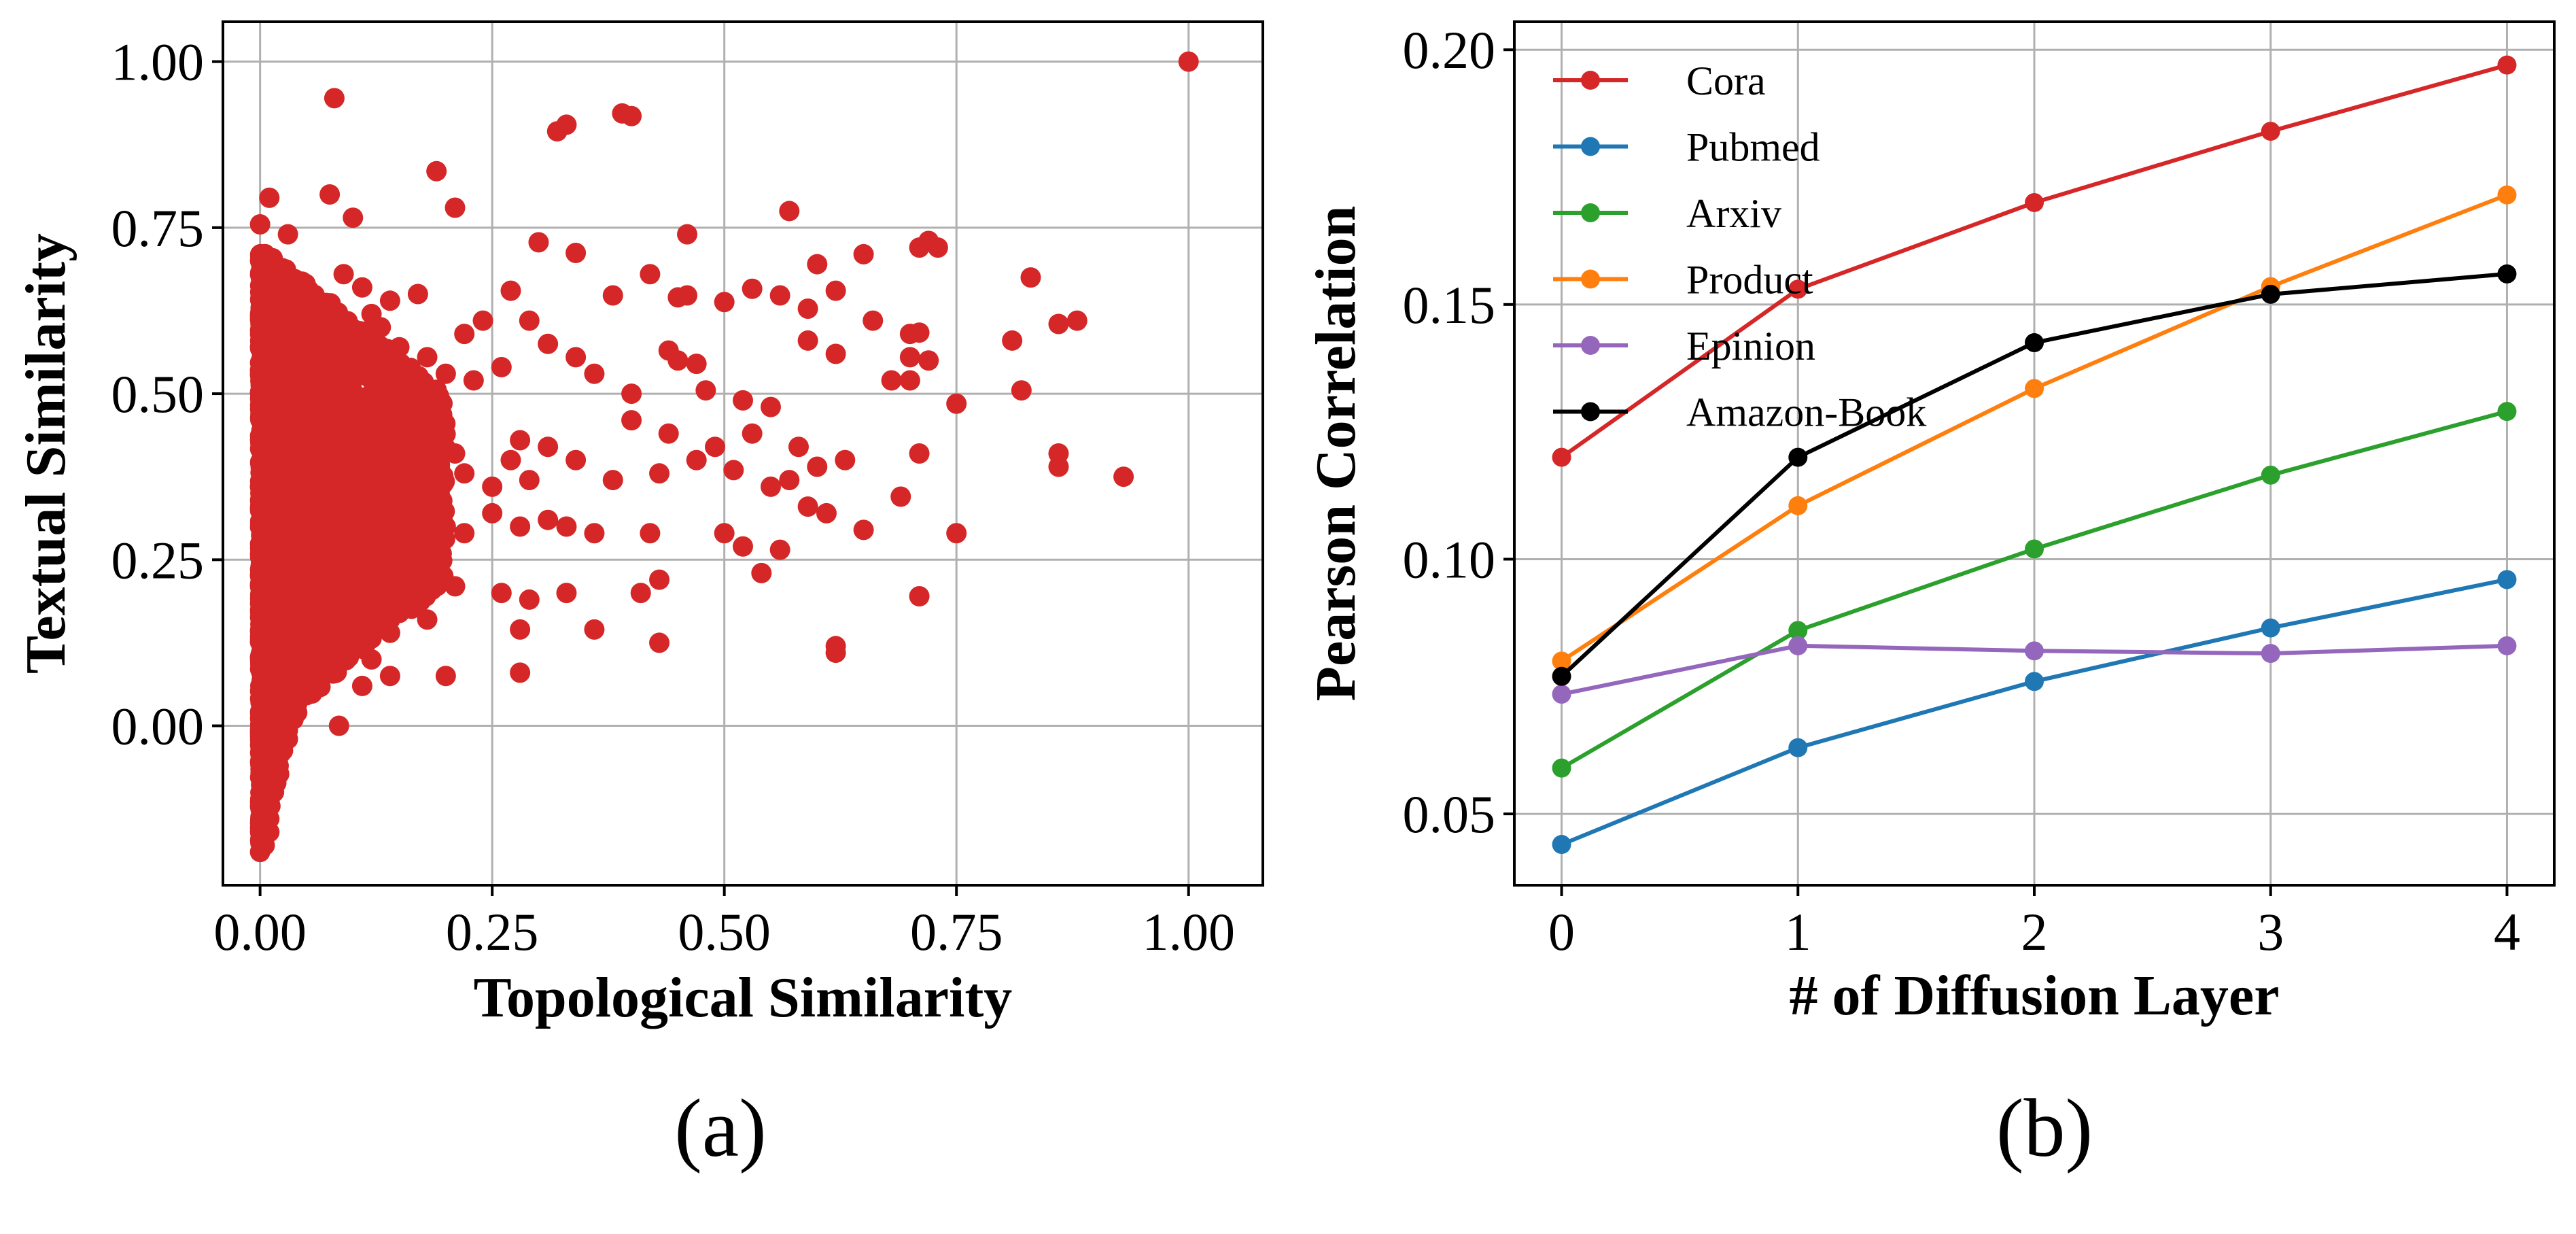 This screenshot has height=1234, width=2576. What do you see at coordinates (1188, 931) in the screenshot?
I see `scatter-x-tick-label: 1.00` at bounding box center [1188, 931].